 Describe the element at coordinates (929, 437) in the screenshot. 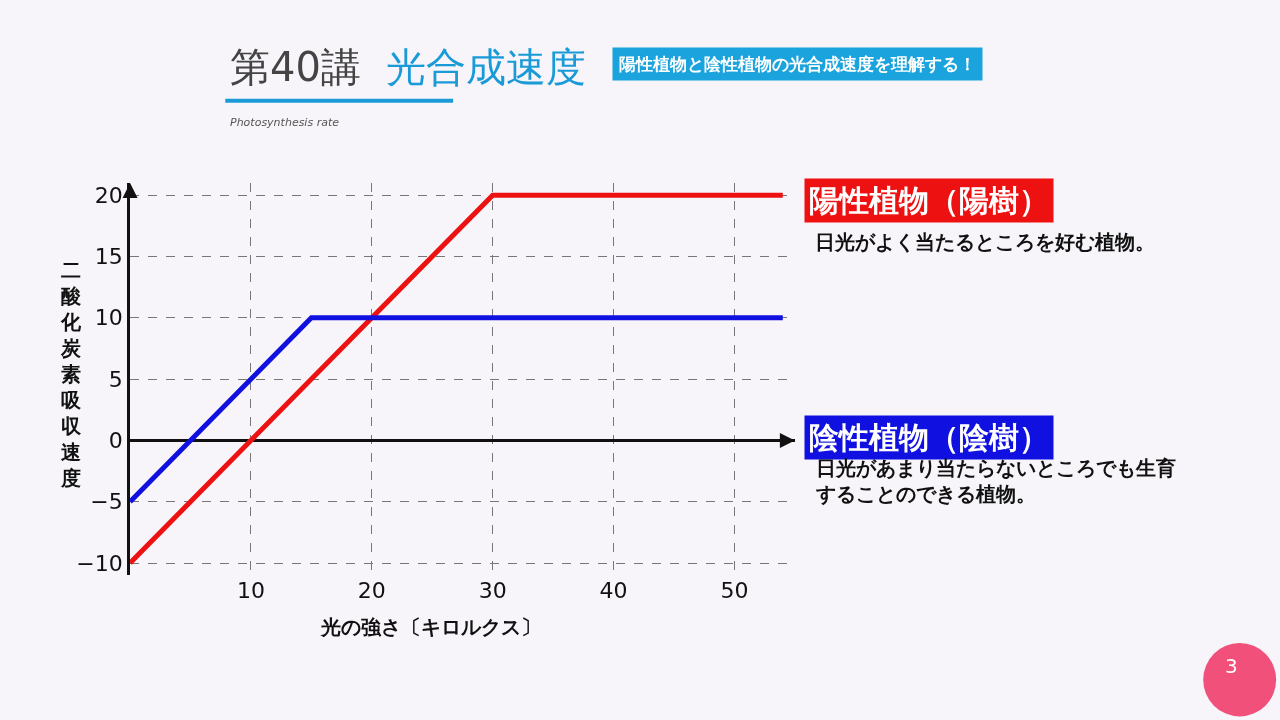

I see `text: 陰性植物（陰樹）` at that location.